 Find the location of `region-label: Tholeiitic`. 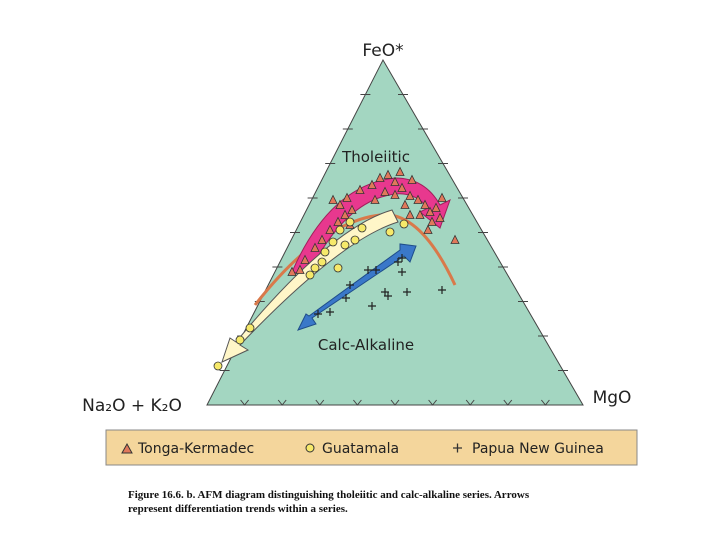

region-label: Tholeiitic is located at coordinates (375, 157).